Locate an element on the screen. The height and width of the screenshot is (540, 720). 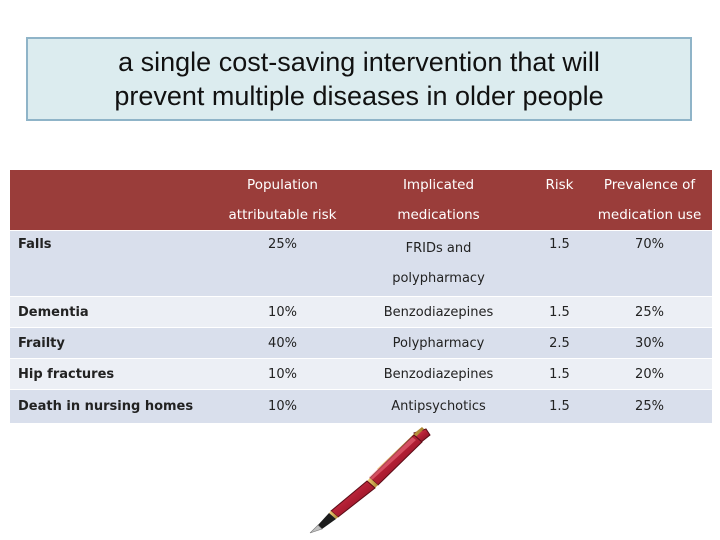
fountain-pen-icon is located at coordinates (370, 480).